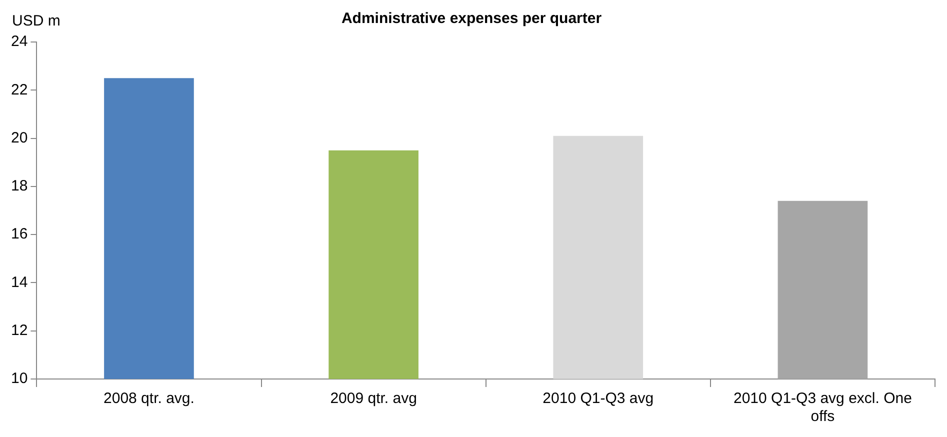  Describe the element at coordinates (822, 408) in the screenshot. I see `x-tick-label: 2010 Q1-Q3 avg excl. One offs` at that location.